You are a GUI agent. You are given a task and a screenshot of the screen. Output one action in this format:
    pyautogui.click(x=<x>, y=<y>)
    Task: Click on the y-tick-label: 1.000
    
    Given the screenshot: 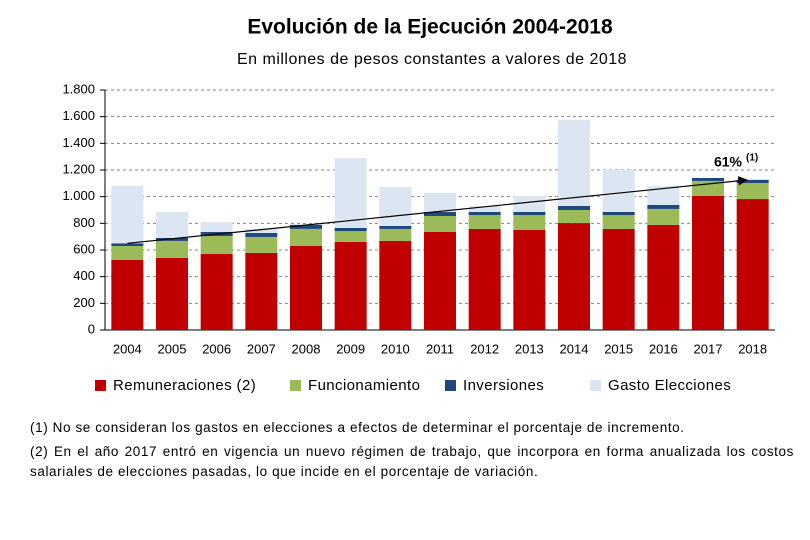 What is the action you would take?
    pyautogui.click(x=78, y=195)
    